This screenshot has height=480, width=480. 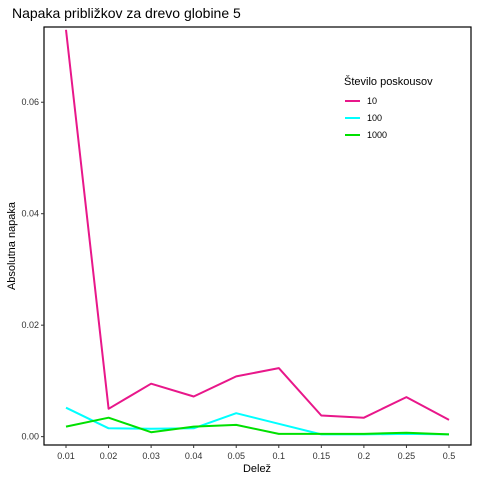 I want to click on y-axis-label: Absolutna napaka, so click(x=12, y=245).